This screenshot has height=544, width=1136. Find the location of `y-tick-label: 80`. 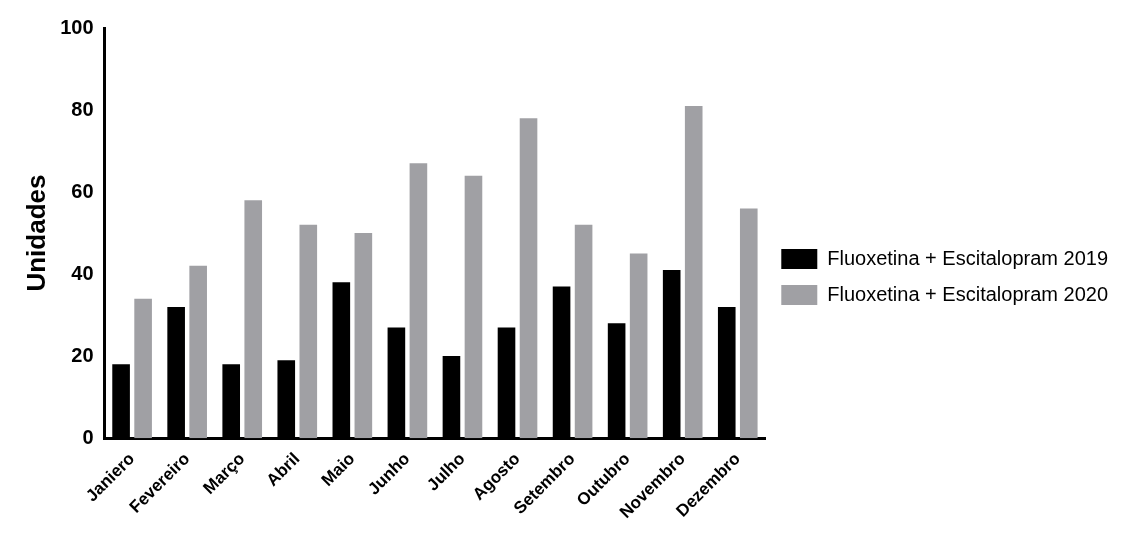

y-tick-label: 80 is located at coordinates (82, 108).